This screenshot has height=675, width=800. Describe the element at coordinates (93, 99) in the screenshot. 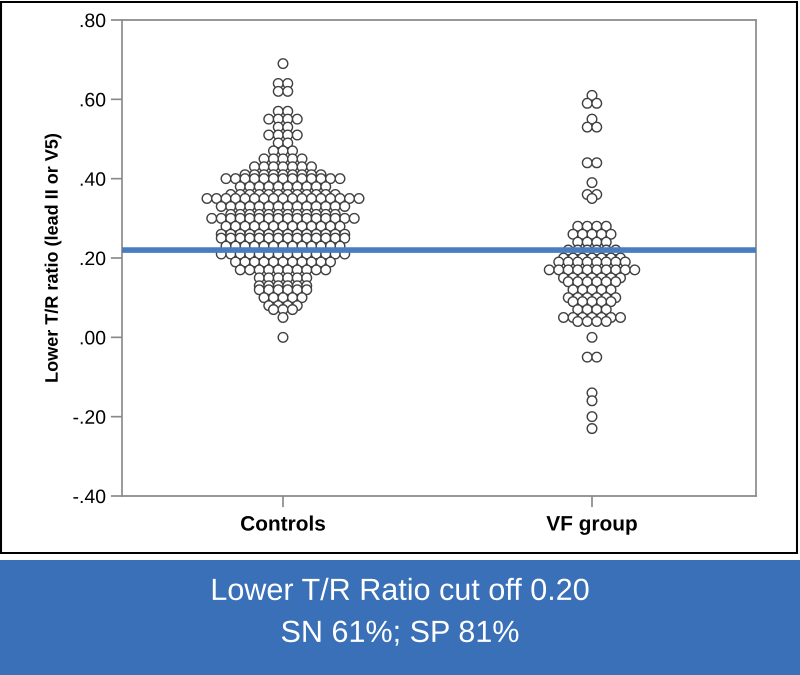

I see `y-tick-label: .60` at that location.